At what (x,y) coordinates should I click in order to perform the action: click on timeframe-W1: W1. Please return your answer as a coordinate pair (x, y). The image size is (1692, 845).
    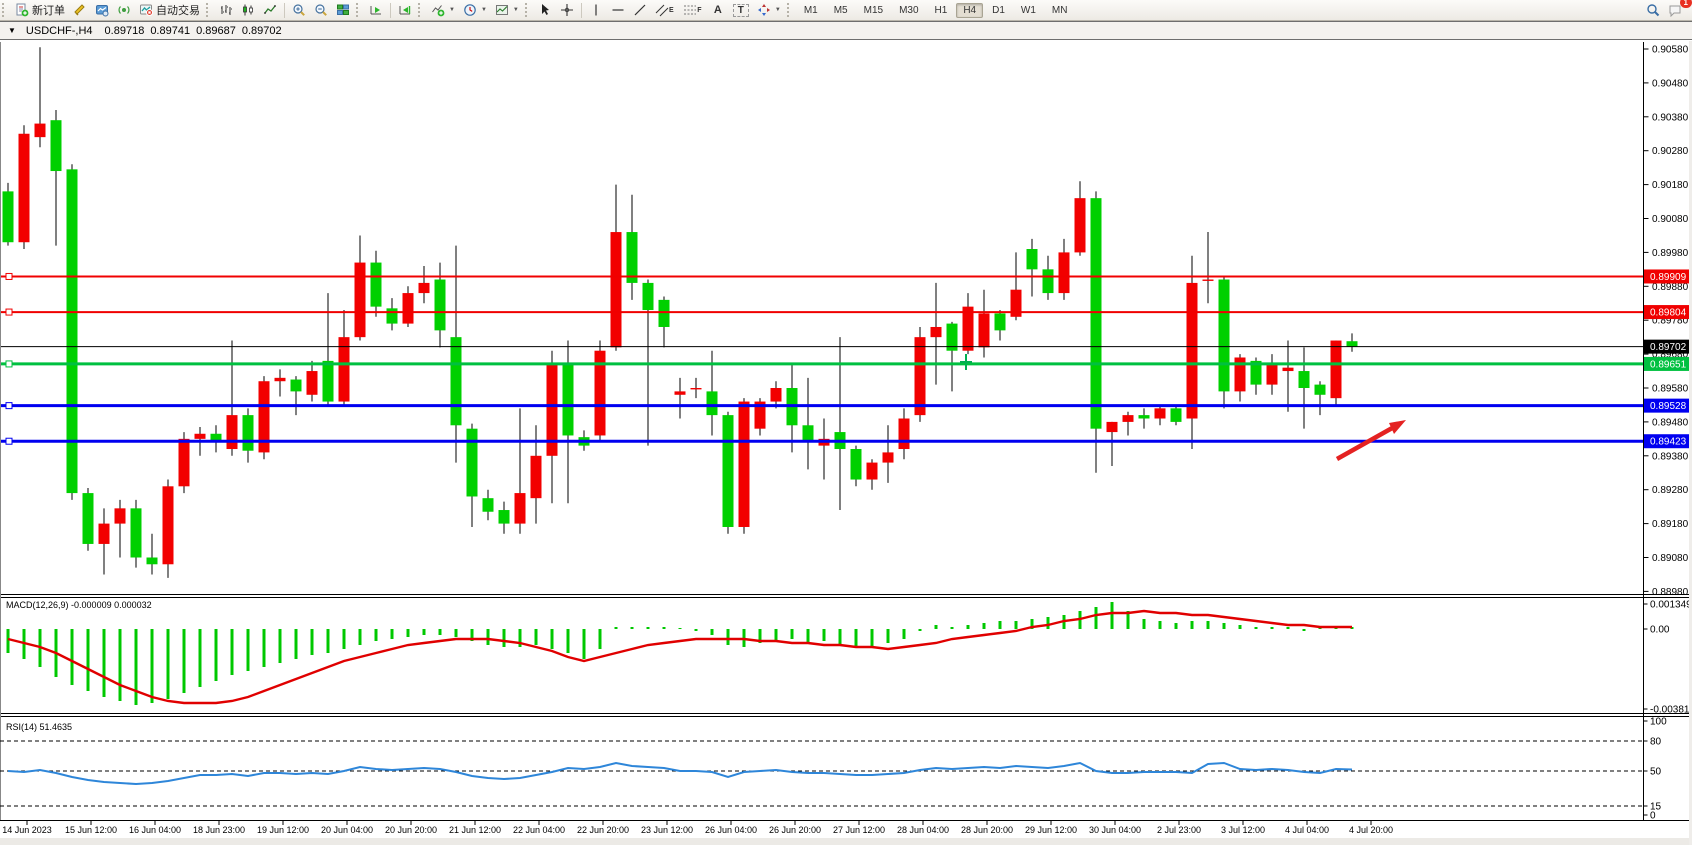
    Looking at the image, I should click on (1028, 10).